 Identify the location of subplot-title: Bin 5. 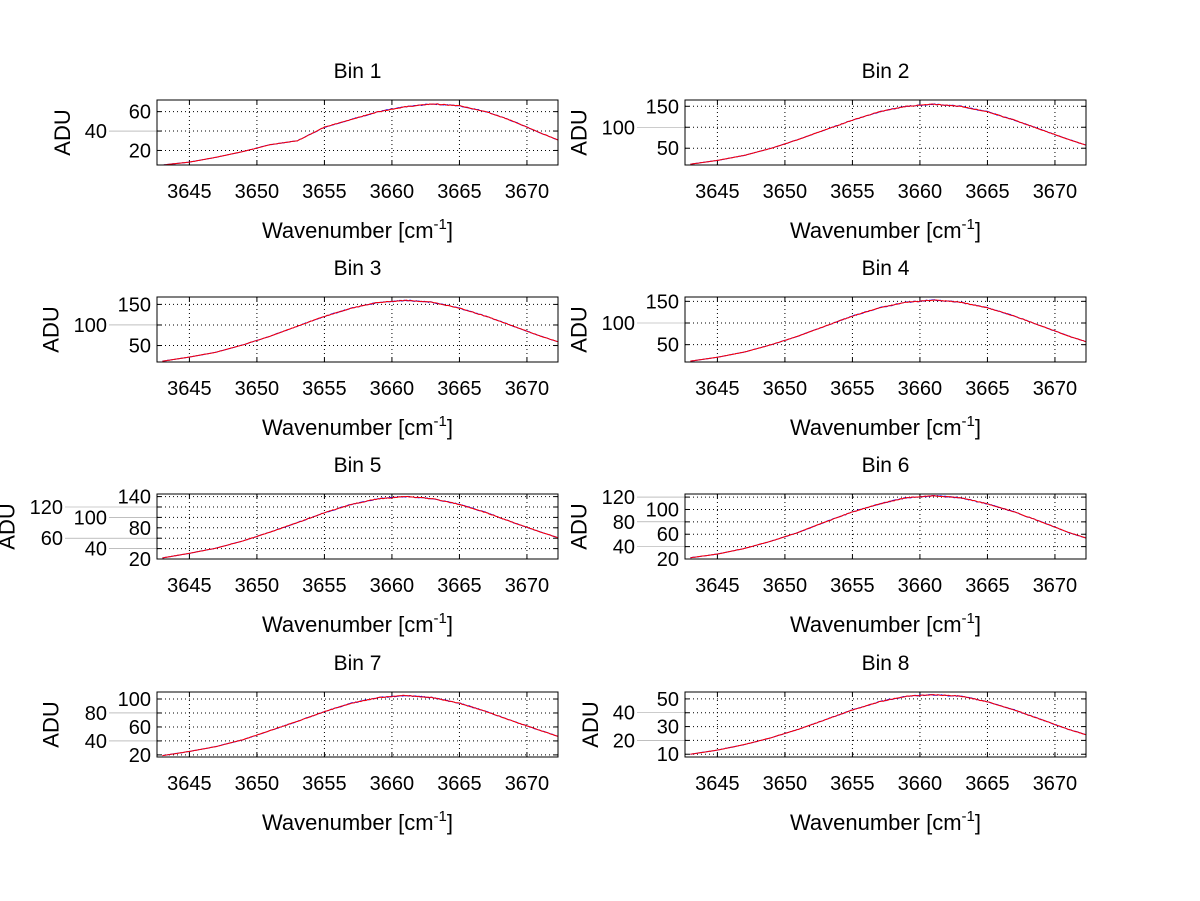
(358, 465).